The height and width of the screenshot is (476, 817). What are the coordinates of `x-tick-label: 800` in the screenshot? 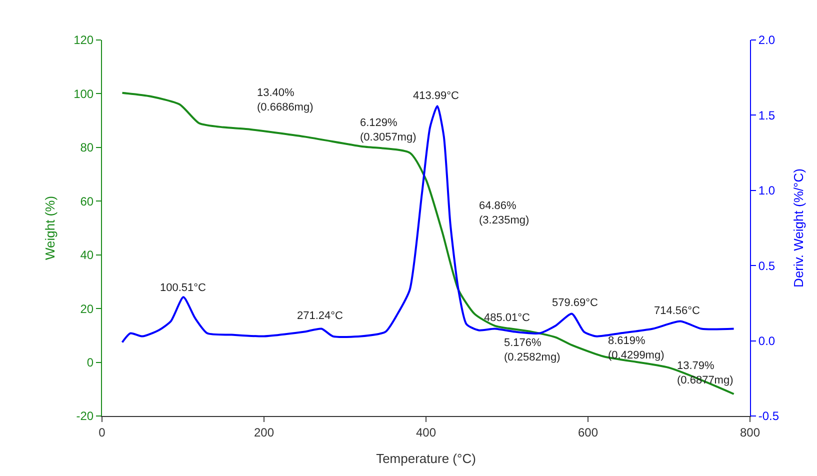 It's located at (750, 432).